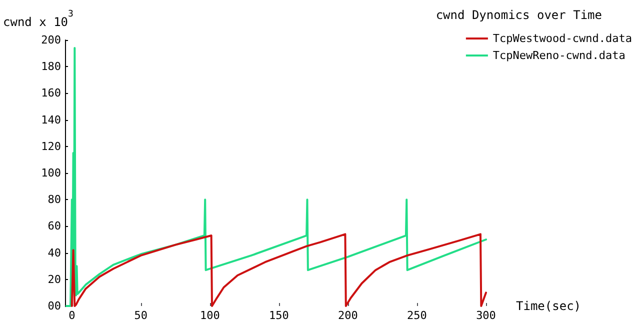  What do you see at coordinates (54, 279) in the screenshot?
I see `y-tick-label: 20` at bounding box center [54, 279].